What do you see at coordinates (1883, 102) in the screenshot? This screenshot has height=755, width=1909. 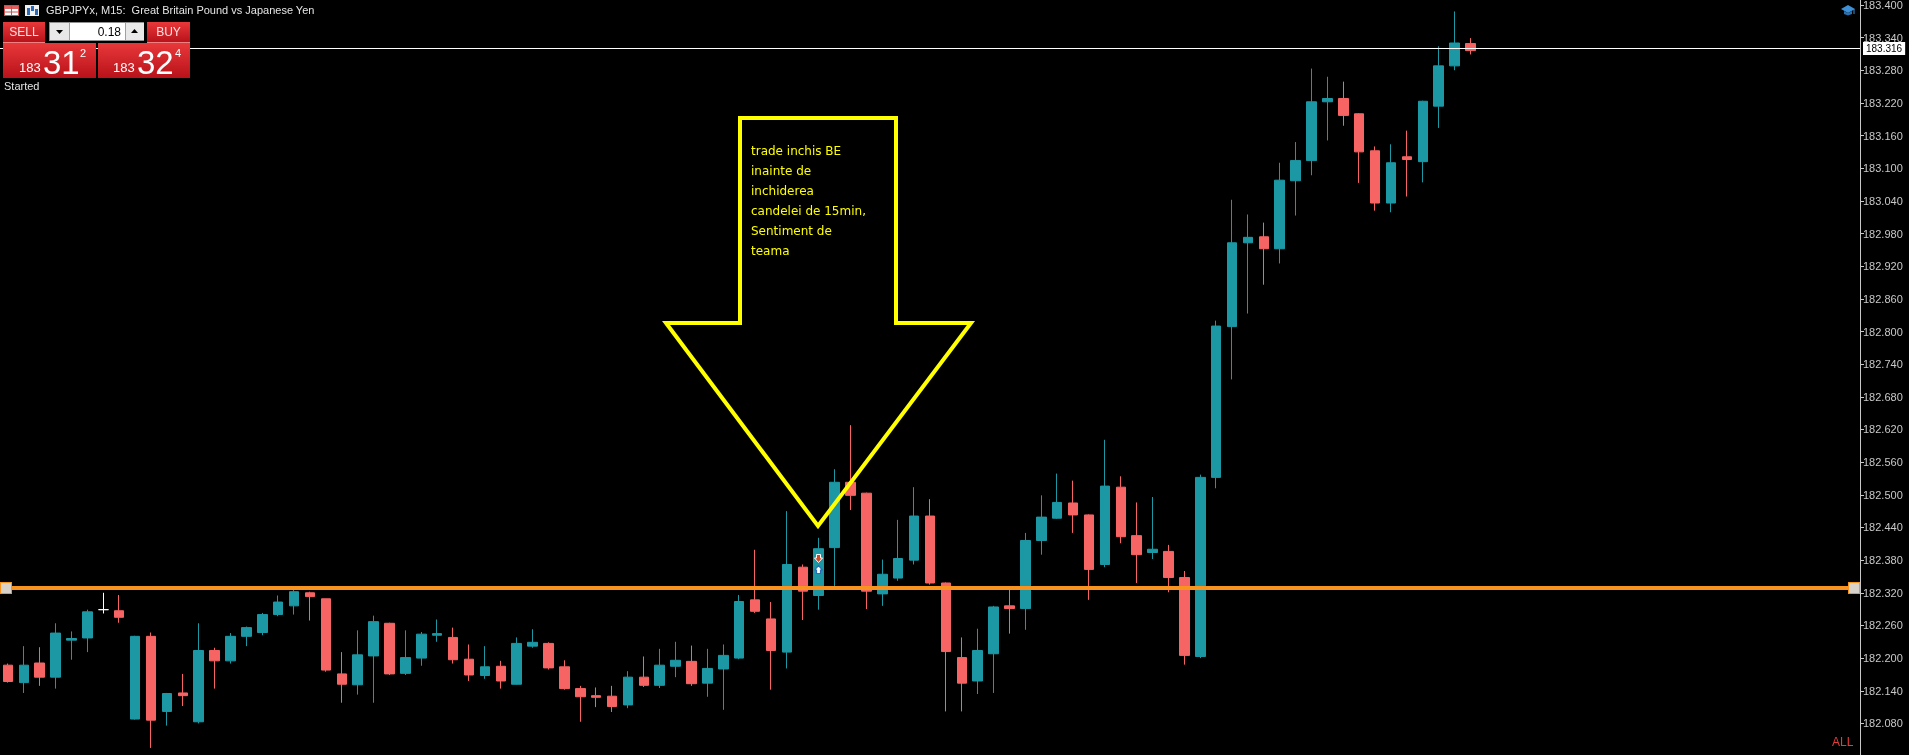 I see `y-tick-label: 183.220` at bounding box center [1883, 102].